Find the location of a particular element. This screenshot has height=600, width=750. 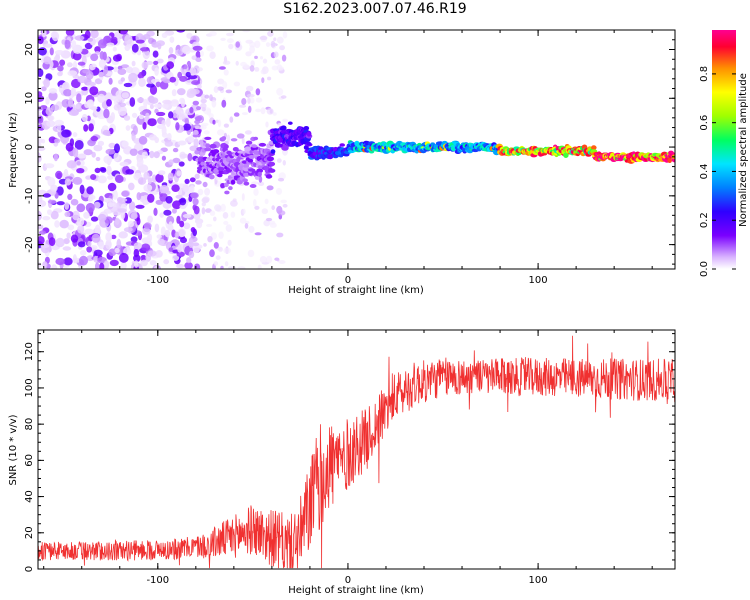

y-tick-label: 60 is located at coordinates (29, 460).